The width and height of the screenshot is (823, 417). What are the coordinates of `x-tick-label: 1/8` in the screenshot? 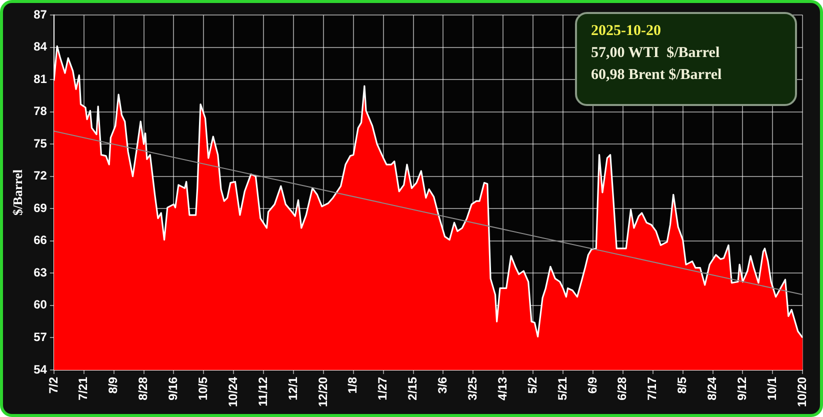 It's located at (353, 385).